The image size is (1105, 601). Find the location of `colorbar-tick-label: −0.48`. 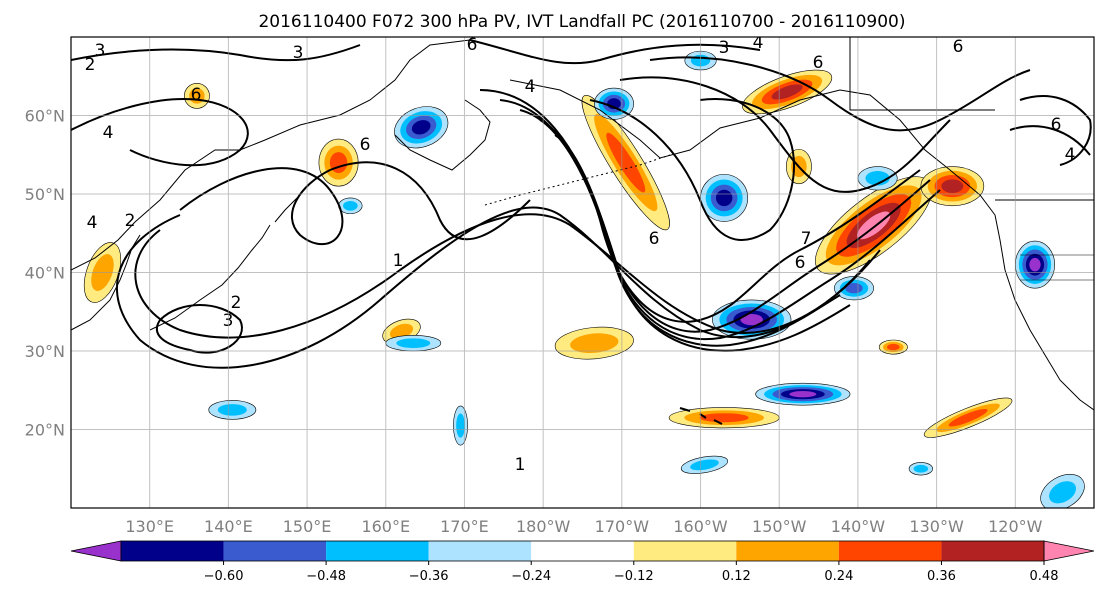

colorbar-tick-label: −0.48 is located at coordinates (326, 576).